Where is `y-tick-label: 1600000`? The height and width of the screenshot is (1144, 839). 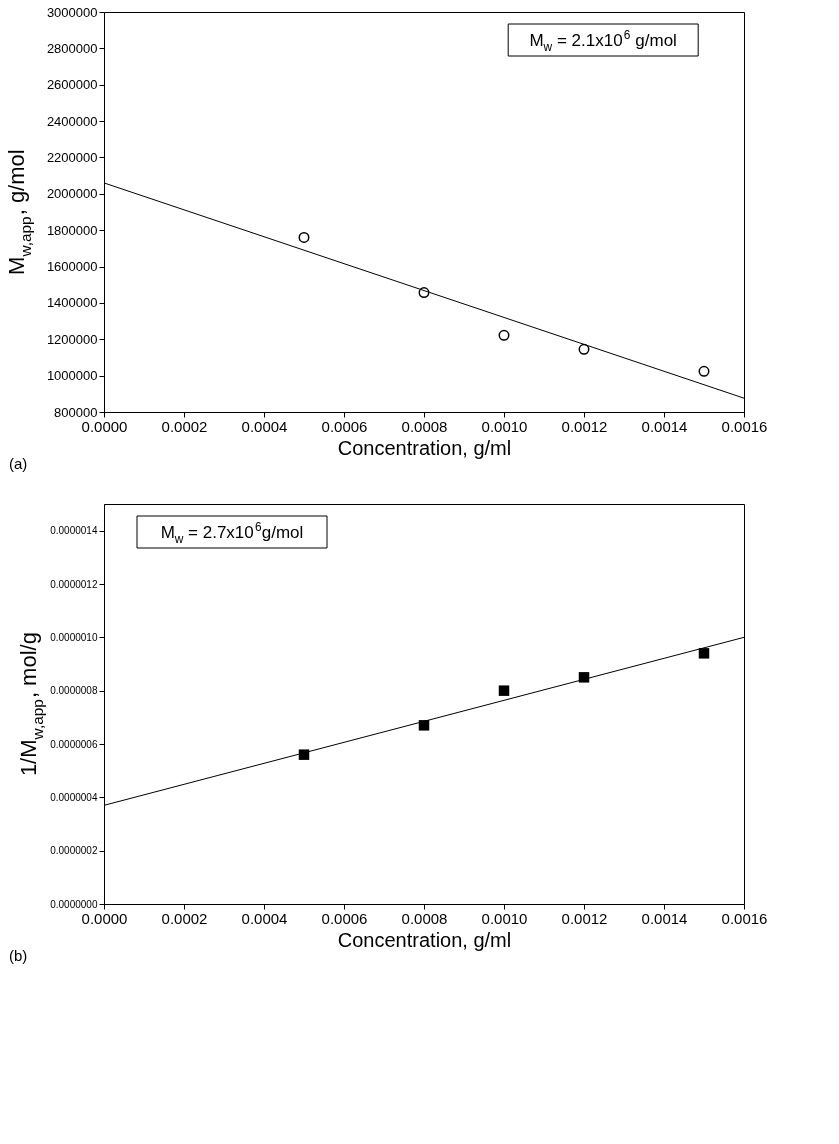 y-tick-label: 1600000 is located at coordinates (72, 267).